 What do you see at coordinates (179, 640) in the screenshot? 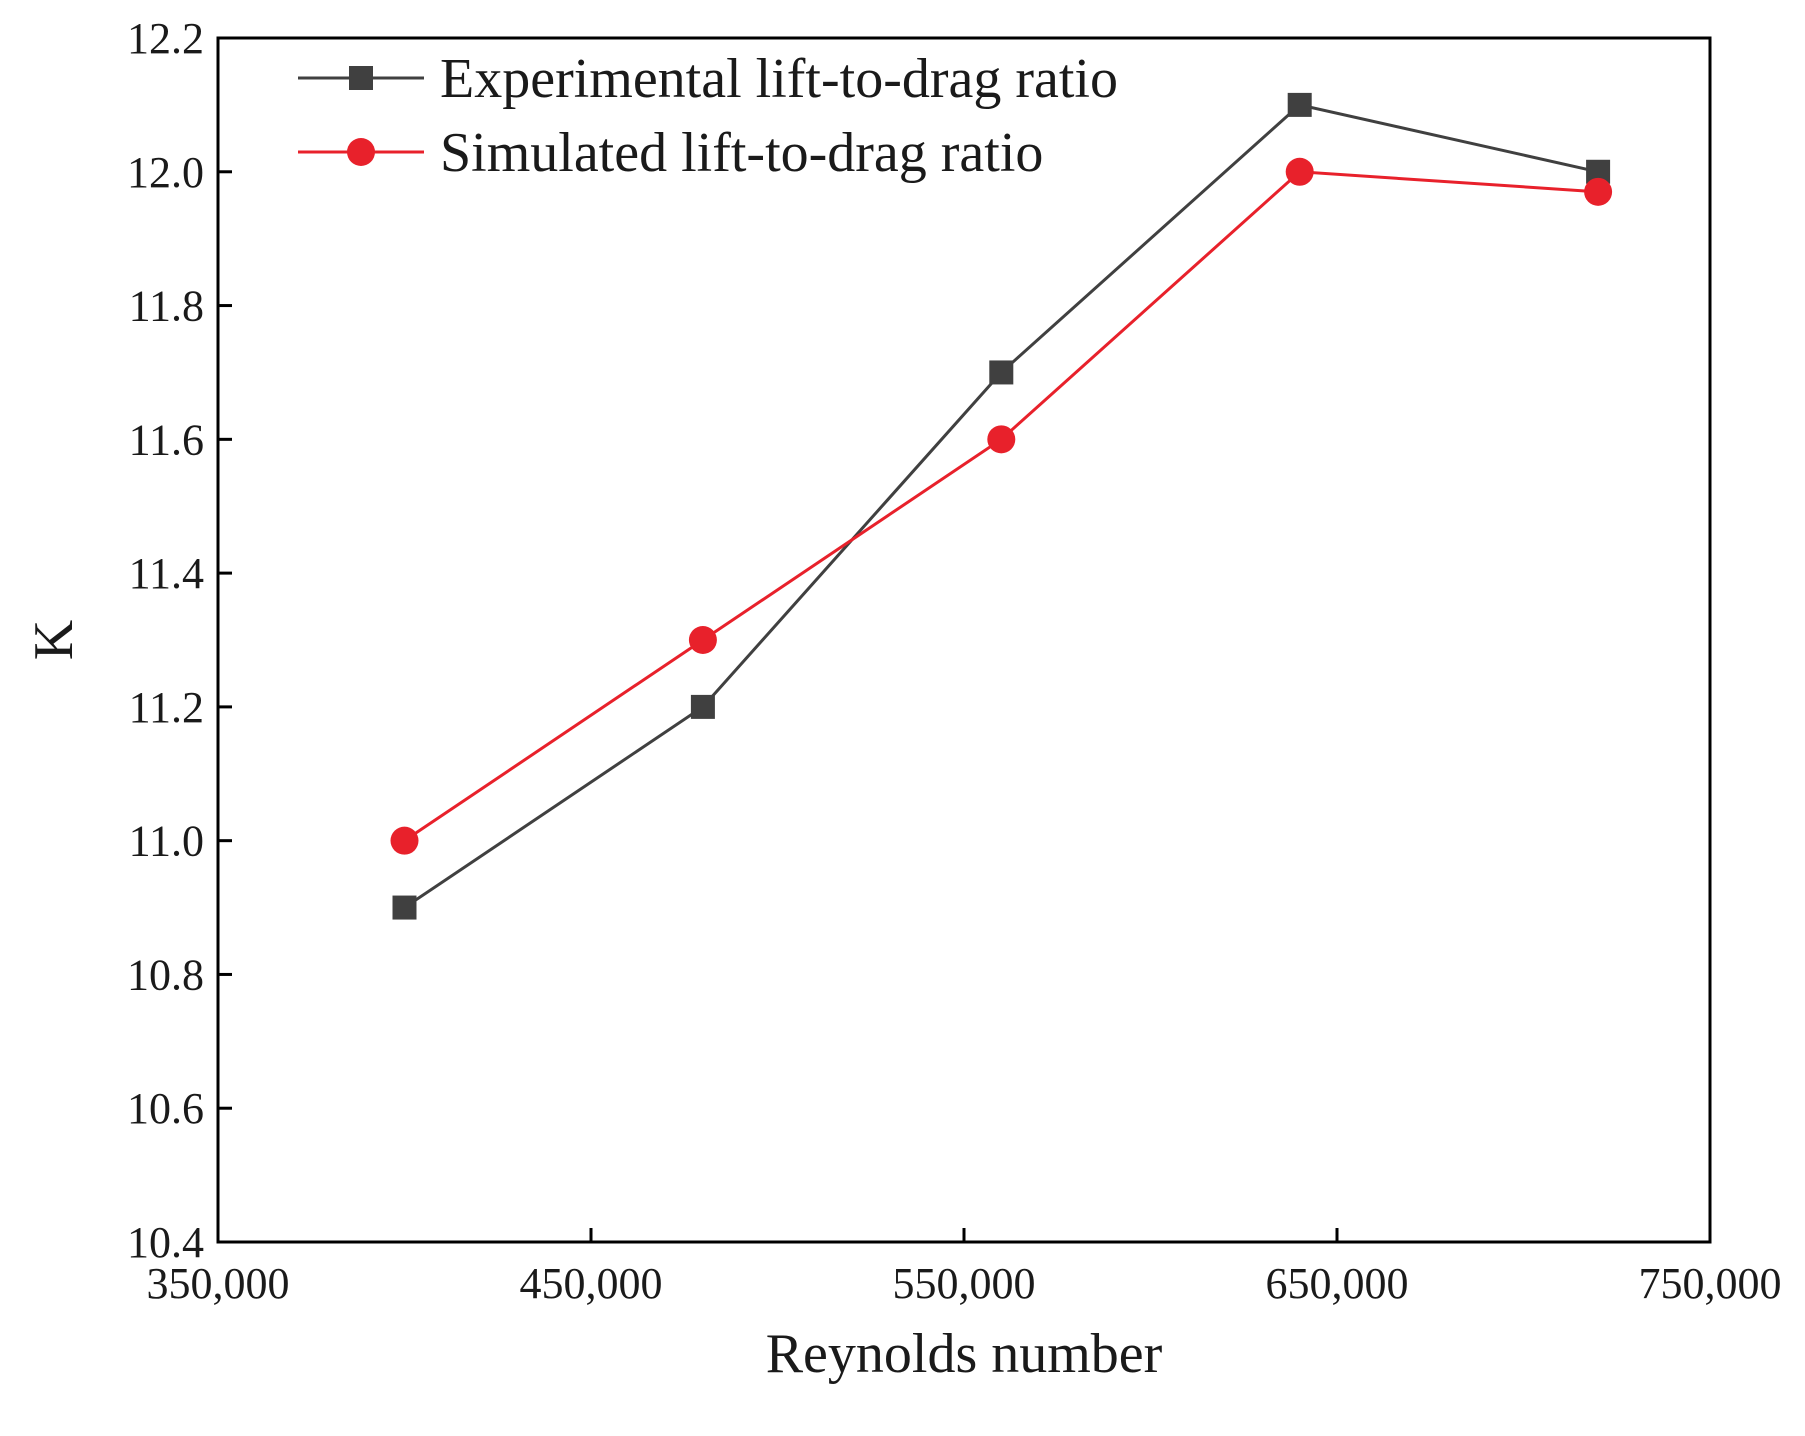
I see `y-axis-ticks: 10.4 10.6 10.8 11.0 11.2 11.4 11.6 11.8 12.0 12.2` at bounding box center [179, 640].